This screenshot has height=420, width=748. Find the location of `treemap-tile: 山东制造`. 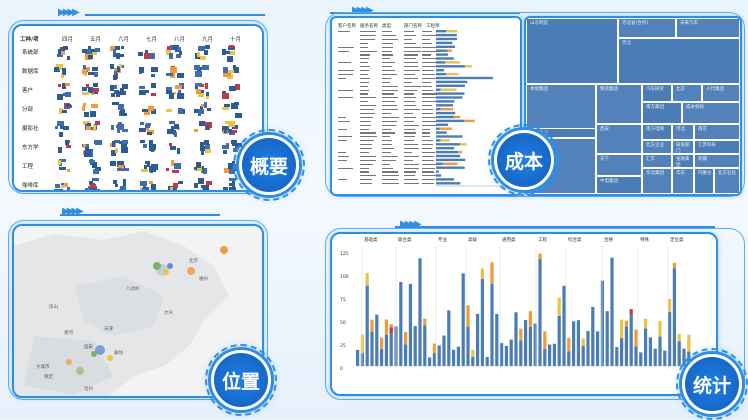

treemap-tile: 山东制造 is located at coordinates (572, 51).